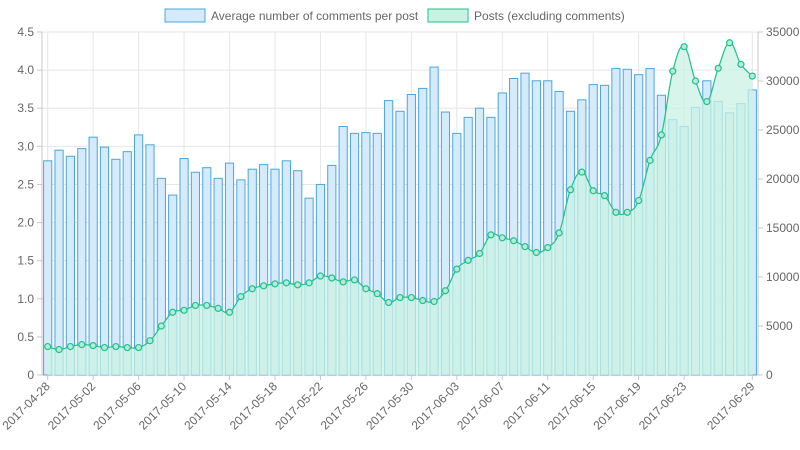  I want to click on x-tick-label: 2017-06-07, so click(481, 406).